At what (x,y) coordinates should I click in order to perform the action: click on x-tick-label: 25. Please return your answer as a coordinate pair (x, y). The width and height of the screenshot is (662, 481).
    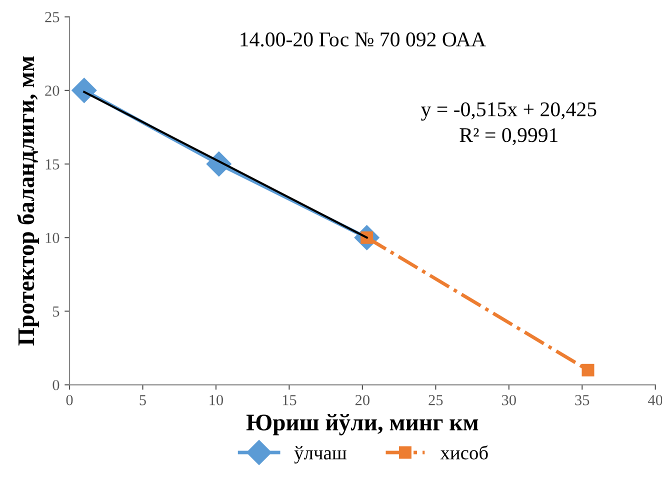
    Looking at the image, I should click on (435, 400).